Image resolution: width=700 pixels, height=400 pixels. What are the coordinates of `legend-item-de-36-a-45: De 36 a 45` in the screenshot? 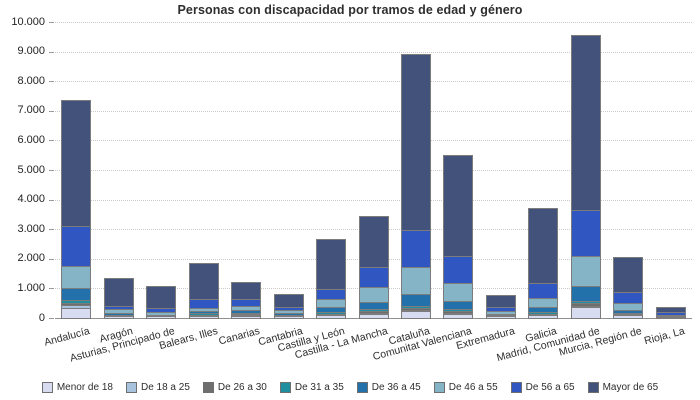 It's located at (388, 387).